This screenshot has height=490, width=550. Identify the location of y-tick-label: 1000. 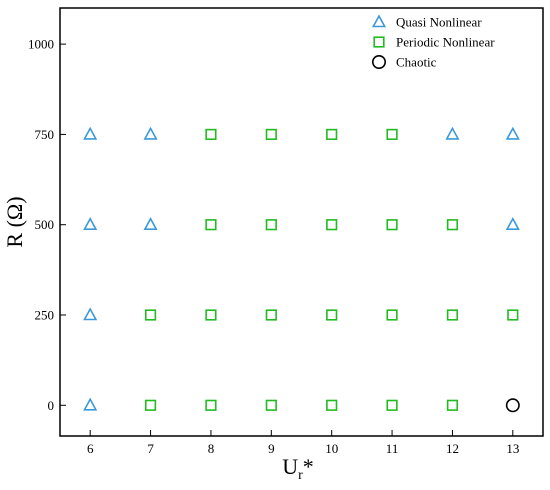
(41, 44).